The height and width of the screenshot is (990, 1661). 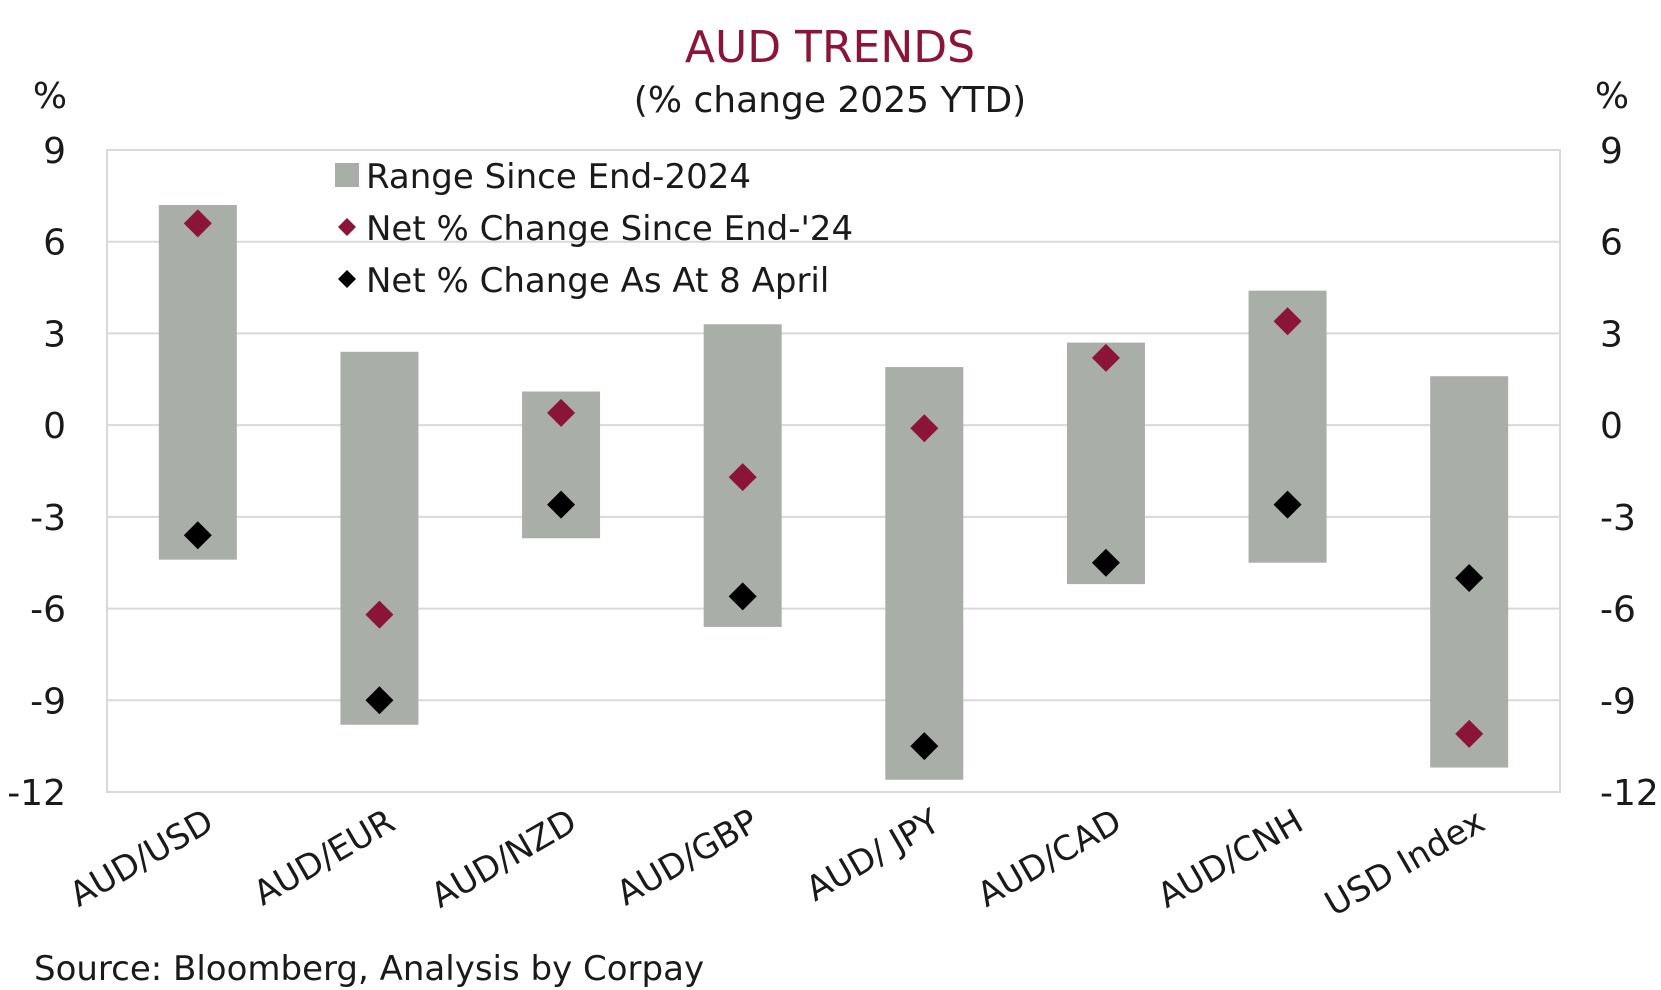 What do you see at coordinates (687, 857) in the screenshot?
I see `category-label: AUD/GBP` at bounding box center [687, 857].